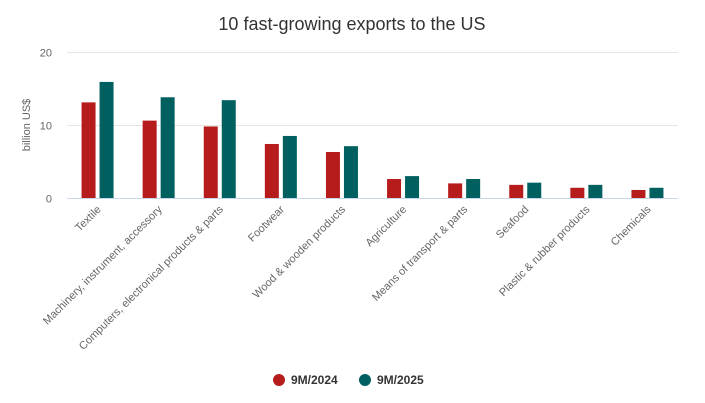 The image size is (705, 403). What do you see at coordinates (351, 24) in the screenshot?
I see `chart-title: 10 fast-growing exports to the US` at bounding box center [351, 24].